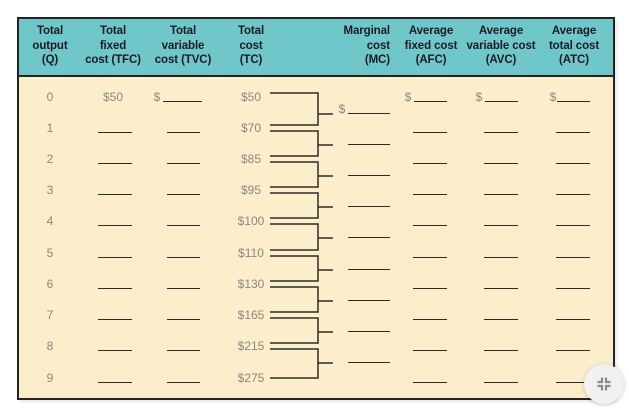  What do you see at coordinates (316, 48) in the screenshot?
I see `table-header-band` at bounding box center [316, 48].